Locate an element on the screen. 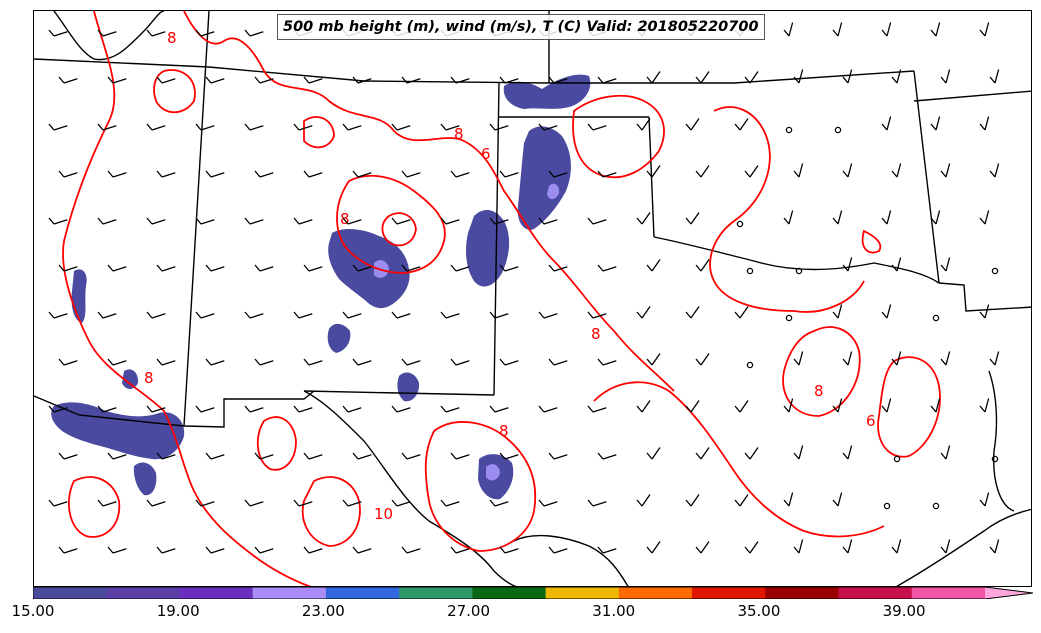 The width and height of the screenshot is (1041, 633). shade-light-ks is located at coordinates (553, 191).